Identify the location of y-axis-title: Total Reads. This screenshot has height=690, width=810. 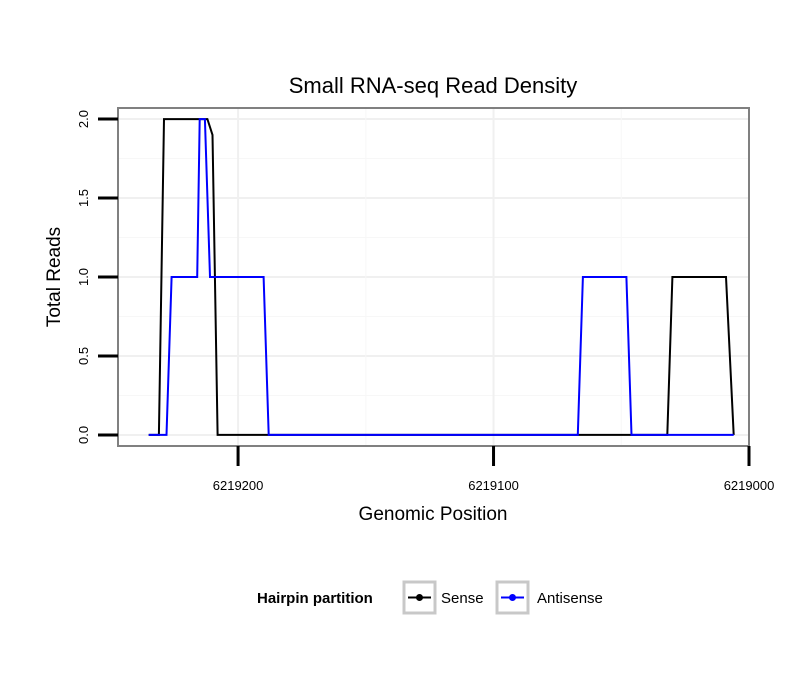
(54, 277).